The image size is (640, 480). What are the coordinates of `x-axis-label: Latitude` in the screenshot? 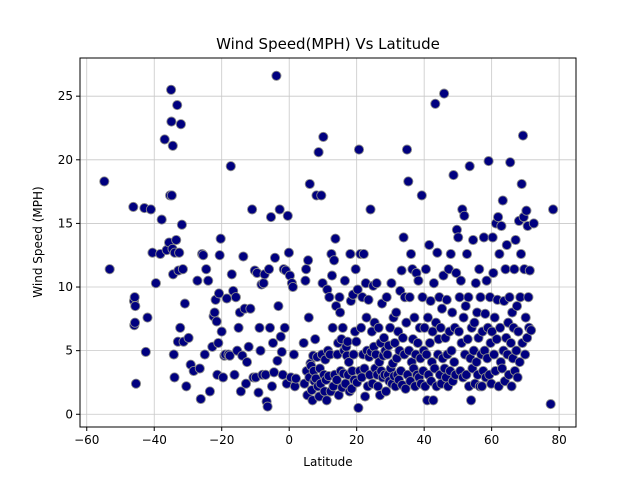 It's located at (327, 462).